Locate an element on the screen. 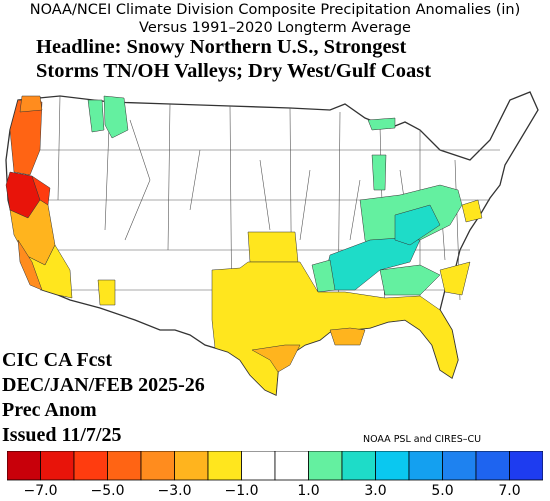 The height and width of the screenshot is (501, 550). region-southwest-california is located at coordinates (30, 265).